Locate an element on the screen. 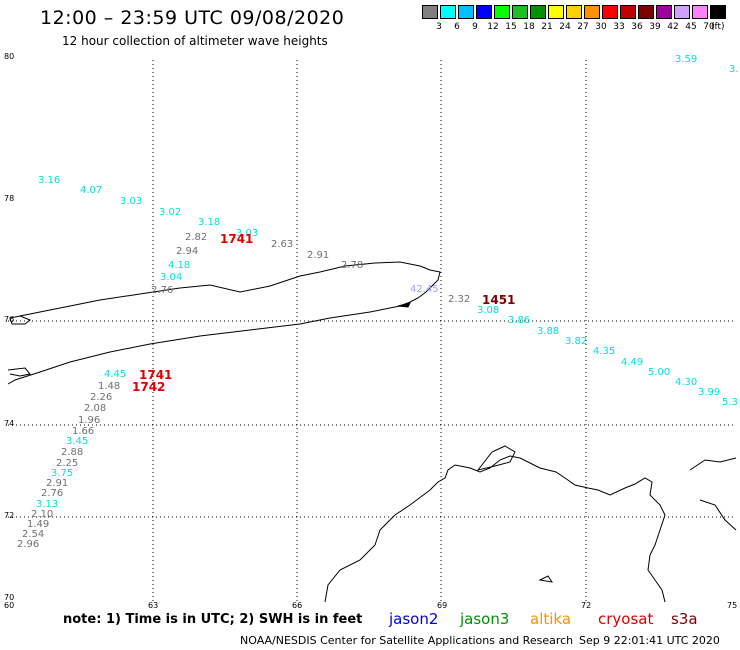 Image resolution: width=740 pixels, height=650 pixels. swh-label: 2.88 is located at coordinates (72, 452).